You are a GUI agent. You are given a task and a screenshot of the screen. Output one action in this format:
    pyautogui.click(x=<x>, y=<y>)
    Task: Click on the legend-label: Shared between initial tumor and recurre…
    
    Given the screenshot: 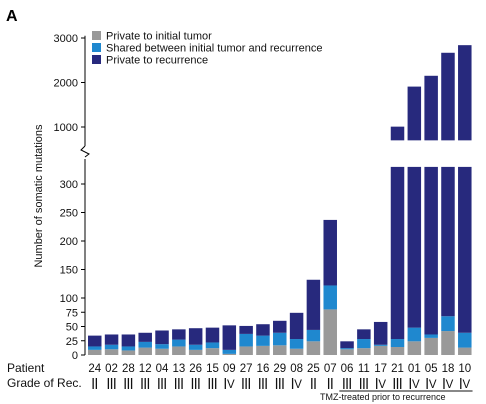 What is the action you would take?
    pyautogui.click(x=214, y=49)
    